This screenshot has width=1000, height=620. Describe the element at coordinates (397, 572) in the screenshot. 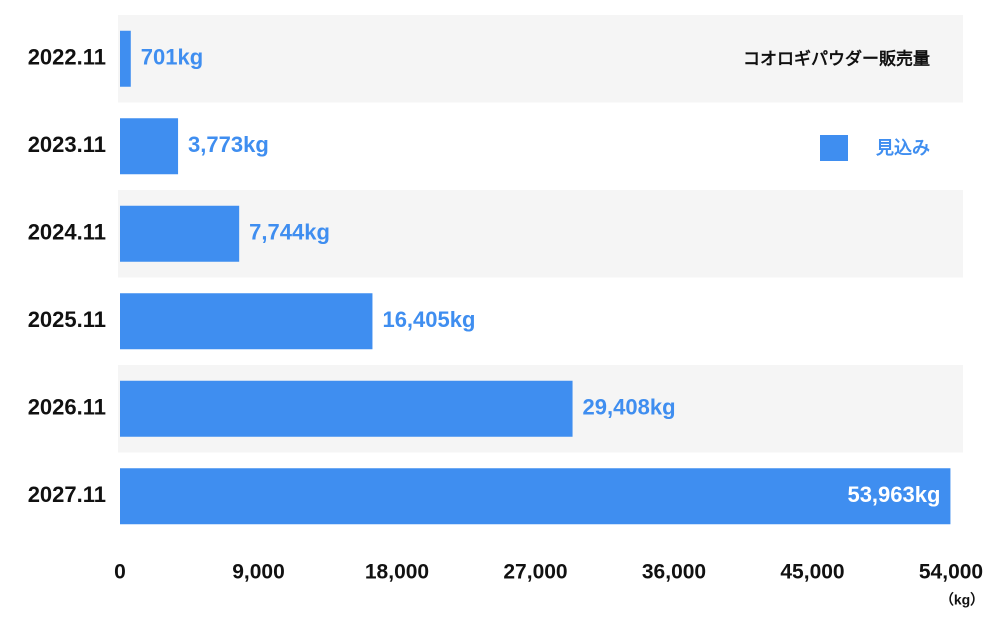

I see `x-tick-label: 18,000` at that location.